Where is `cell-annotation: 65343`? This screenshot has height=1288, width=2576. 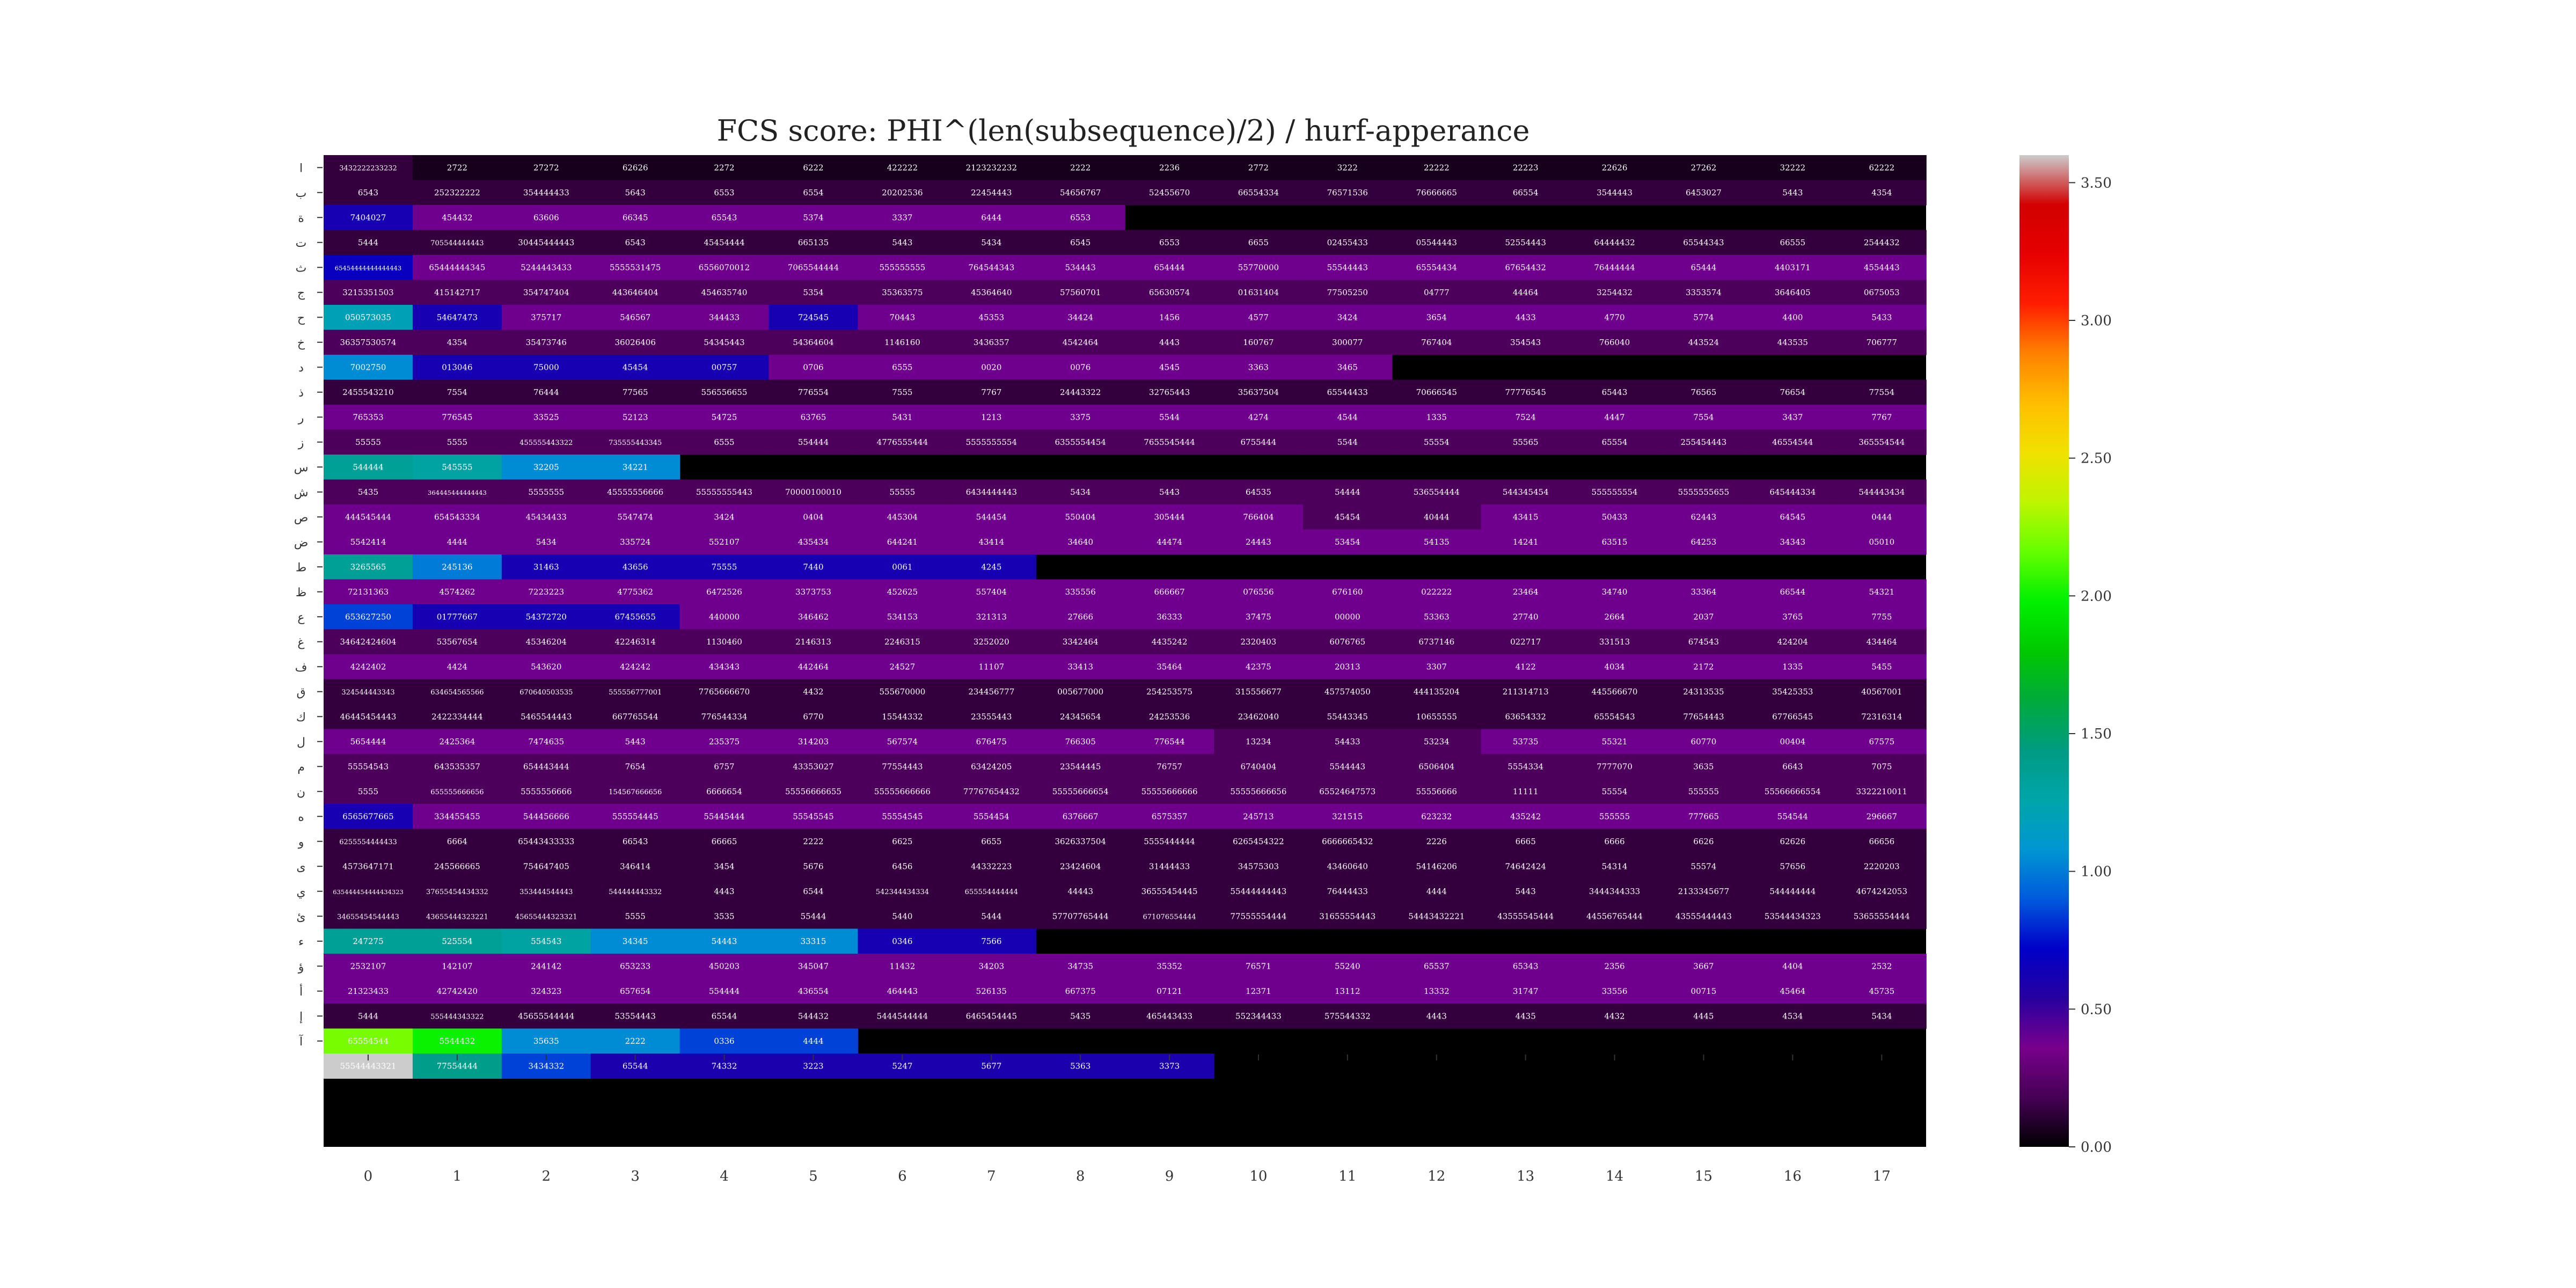 cell-annotation: 65343 is located at coordinates (1526, 966).